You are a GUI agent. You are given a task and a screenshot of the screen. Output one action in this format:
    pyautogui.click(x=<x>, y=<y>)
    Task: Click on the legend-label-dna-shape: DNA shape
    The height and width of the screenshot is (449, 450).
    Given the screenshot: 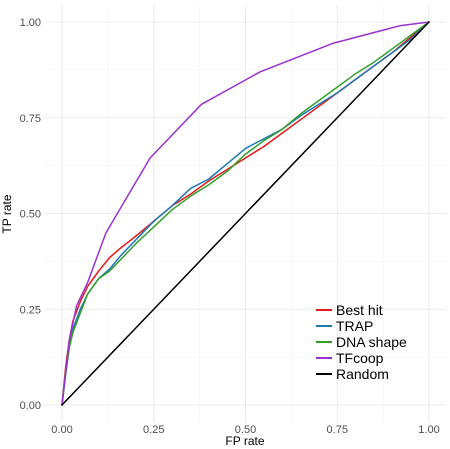 What is the action you would take?
    pyautogui.click(x=371, y=342)
    